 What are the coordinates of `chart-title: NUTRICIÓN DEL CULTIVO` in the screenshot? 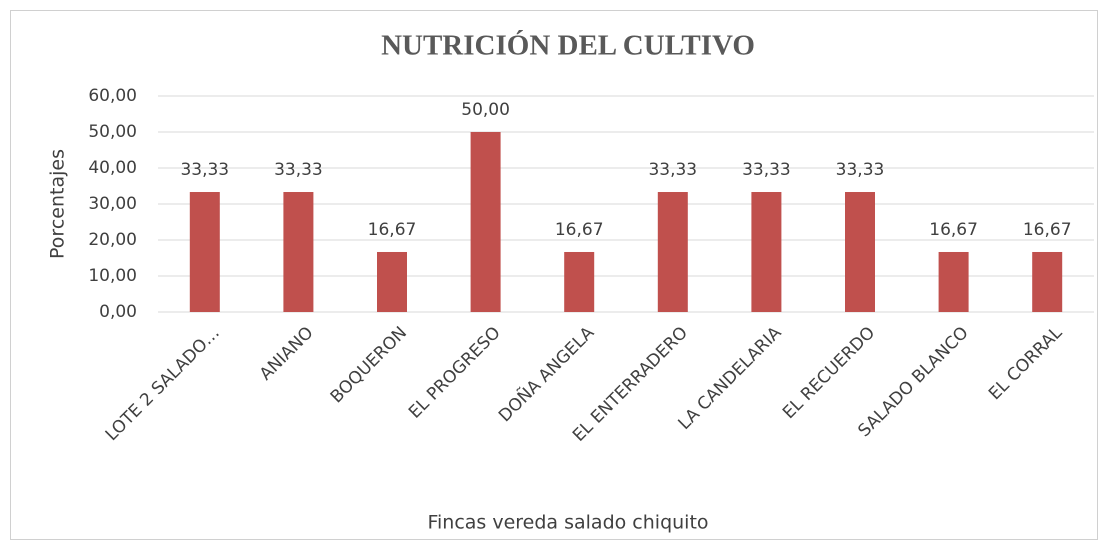 It's located at (568, 45).